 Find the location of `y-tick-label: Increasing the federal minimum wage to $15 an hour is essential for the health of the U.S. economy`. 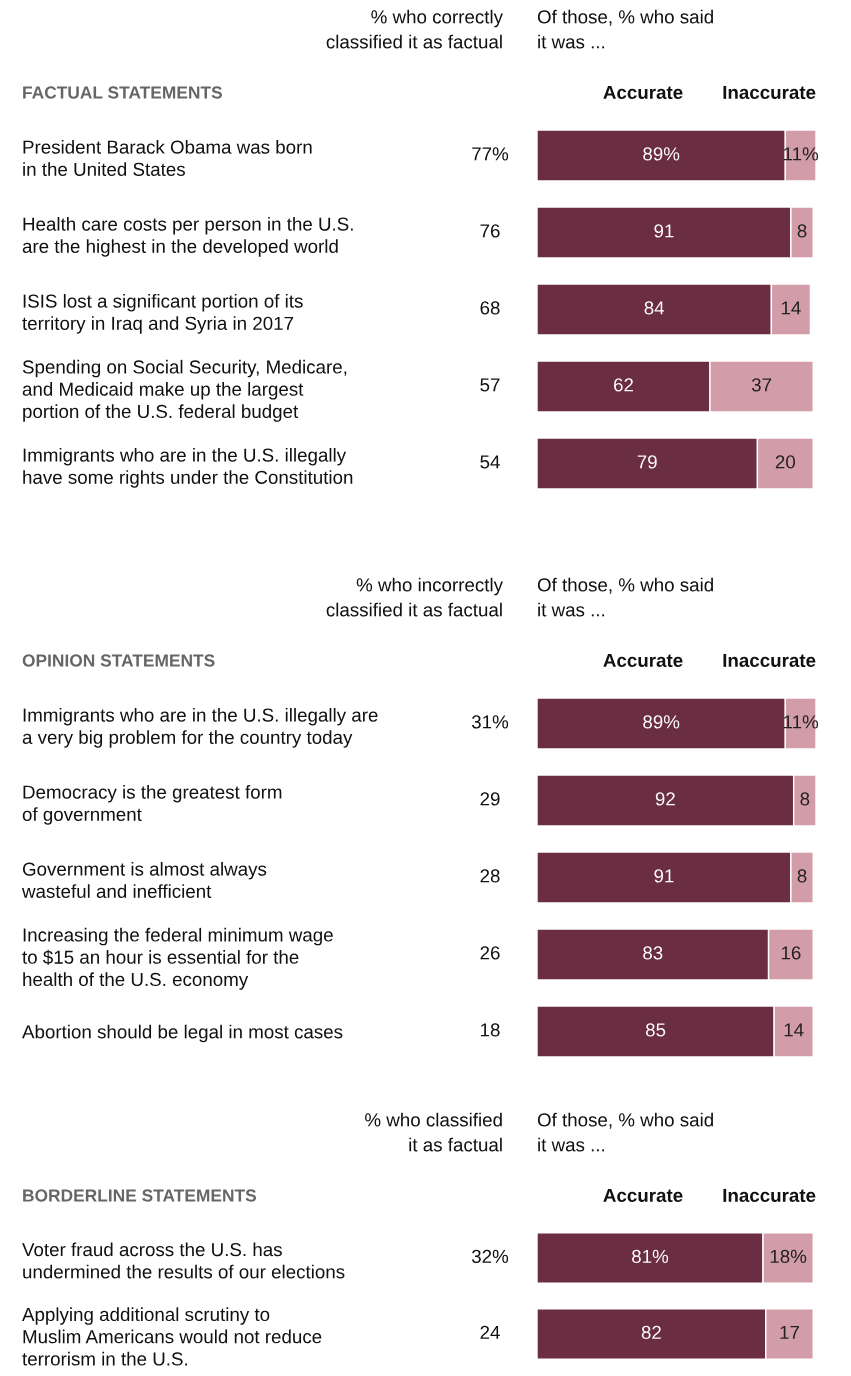

y-tick-label: Increasing the federal minimum wage to $15 an hour is essential for the health of the U.S. economy is located at coordinates (177, 958).